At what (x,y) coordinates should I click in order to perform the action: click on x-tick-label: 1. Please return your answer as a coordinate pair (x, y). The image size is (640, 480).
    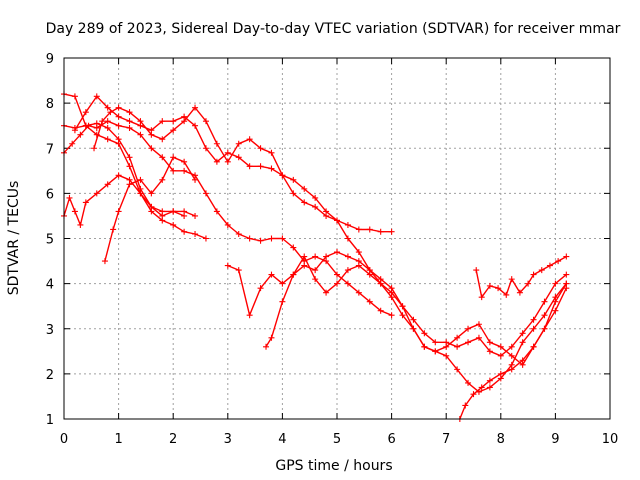
    Looking at the image, I should click on (118, 439).